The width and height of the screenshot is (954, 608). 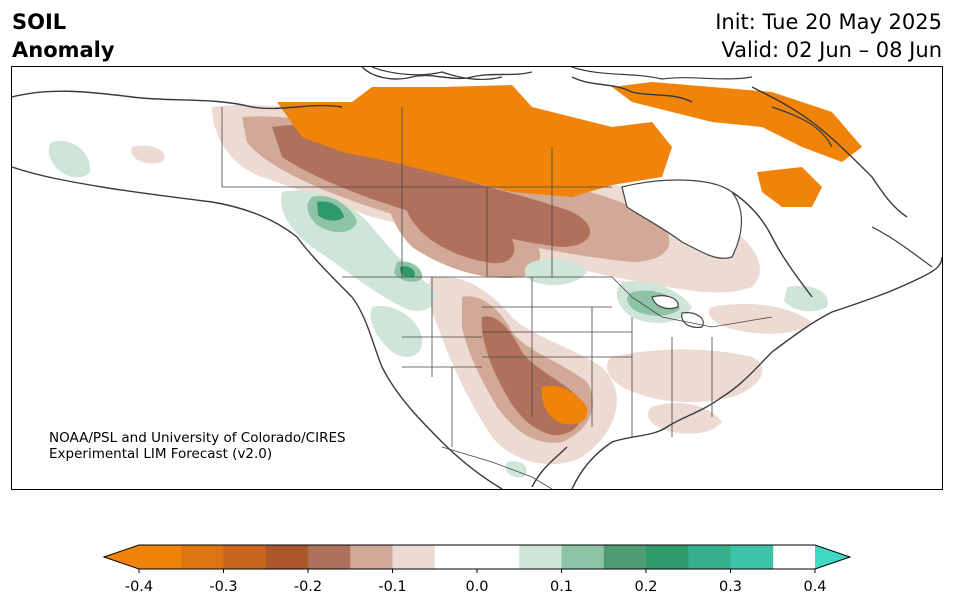 I want to click on colorbar-tick-label: -0.2, so click(x=308, y=587).